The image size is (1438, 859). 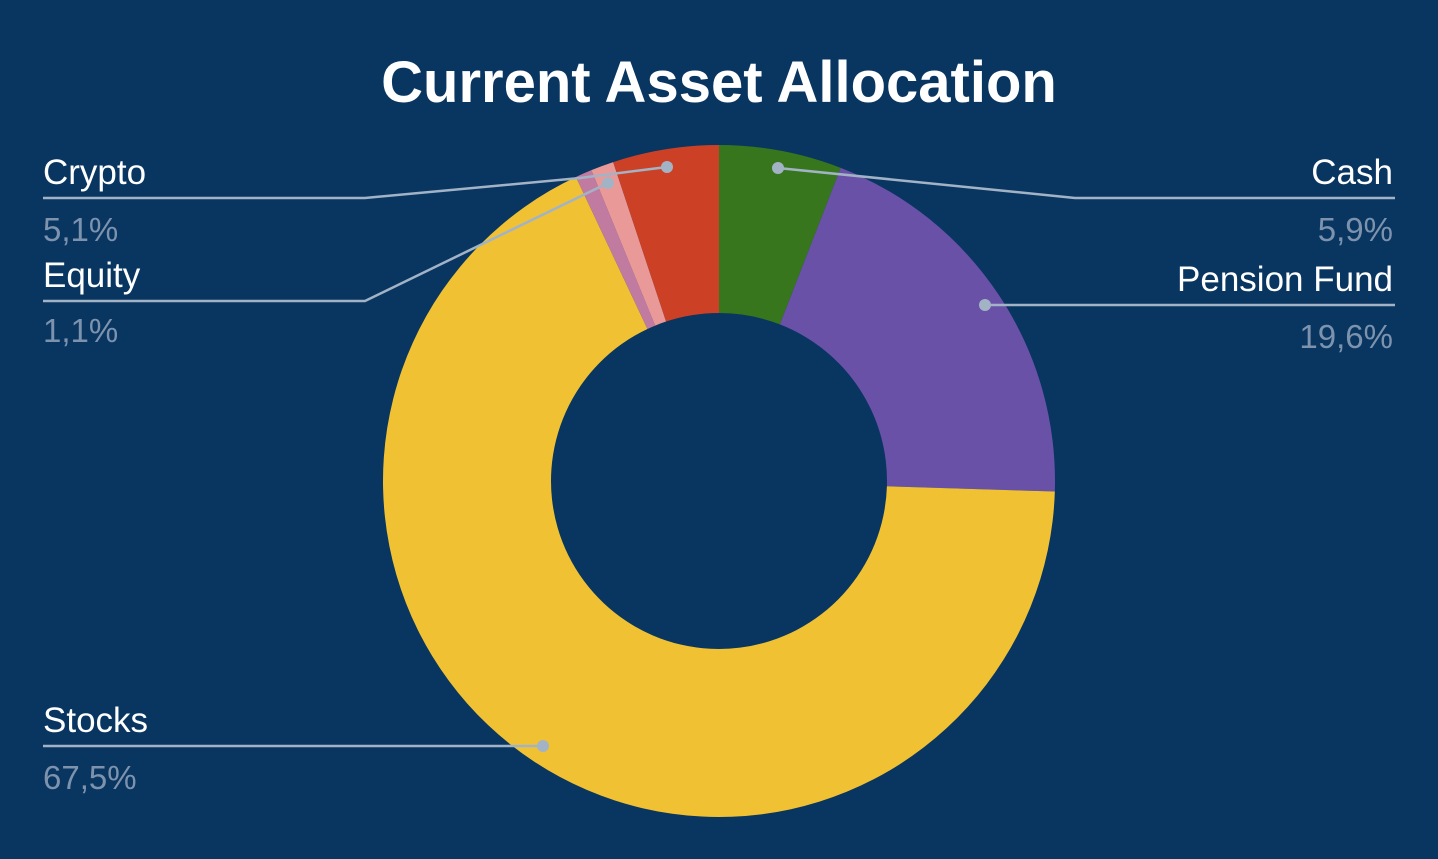 I want to click on label-value-stocks: 67,5%, so click(x=90, y=777).